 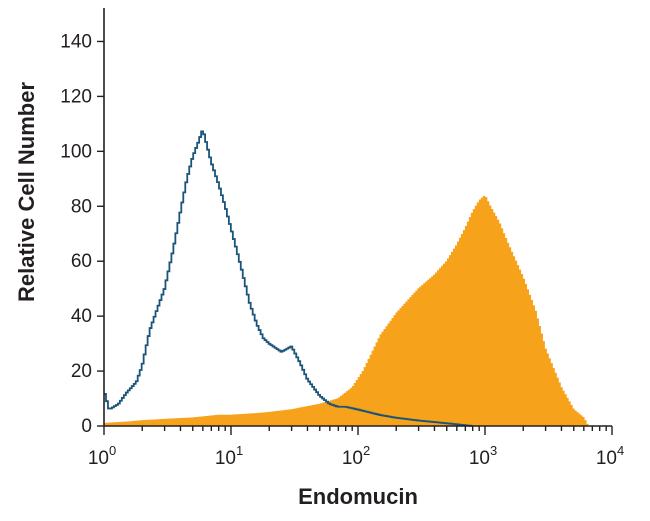 What do you see at coordinates (610, 456) in the screenshot?
I see `x-tick-label-4: 10⁴` at bounding box center [610, 456].